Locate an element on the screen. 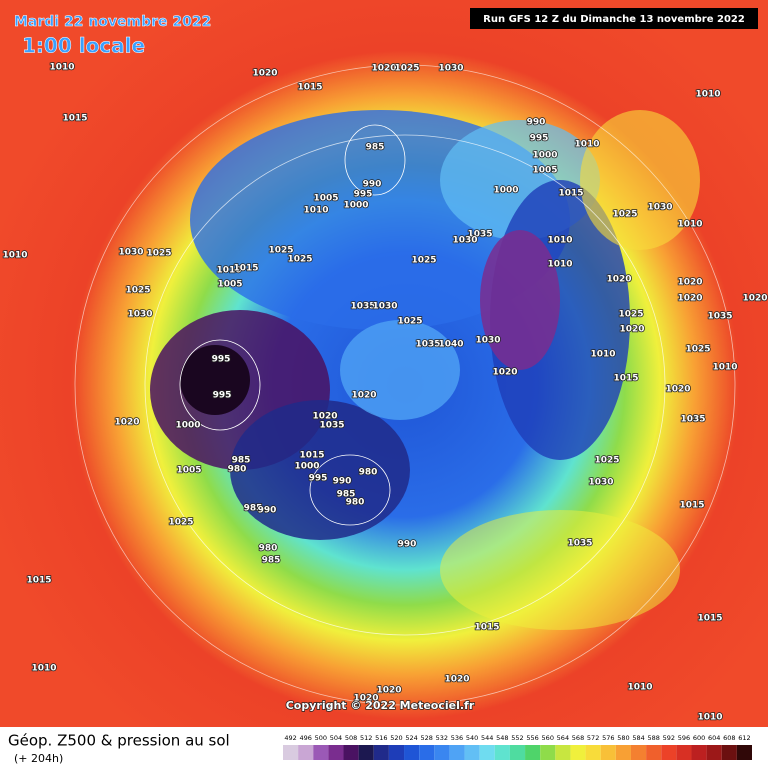  colorbar-label: 512 is located at coordinates (366, 738).